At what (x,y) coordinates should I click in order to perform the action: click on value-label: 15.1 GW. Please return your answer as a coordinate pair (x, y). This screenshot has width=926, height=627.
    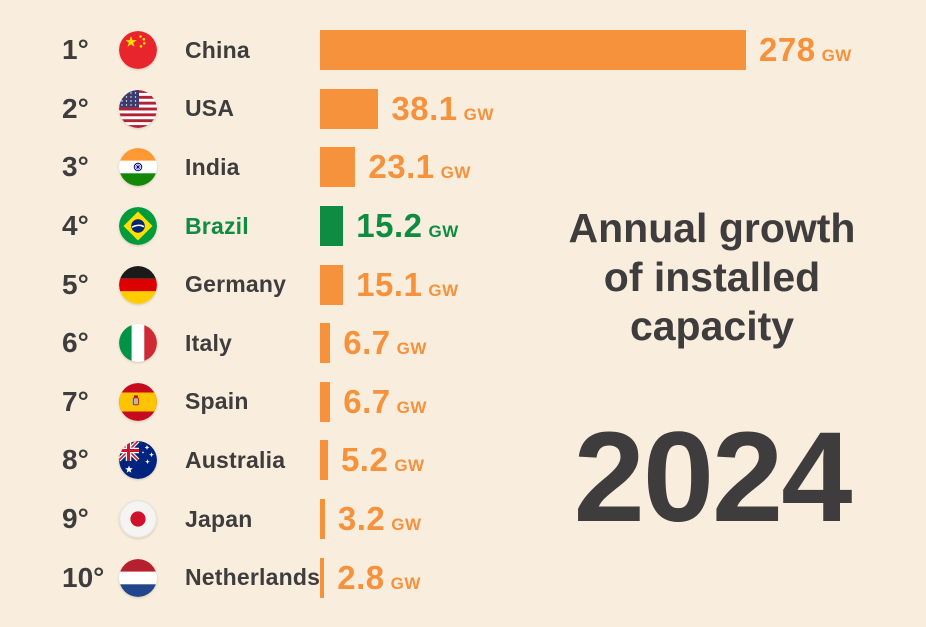
    Looking at the image, I should click on (407, 284).